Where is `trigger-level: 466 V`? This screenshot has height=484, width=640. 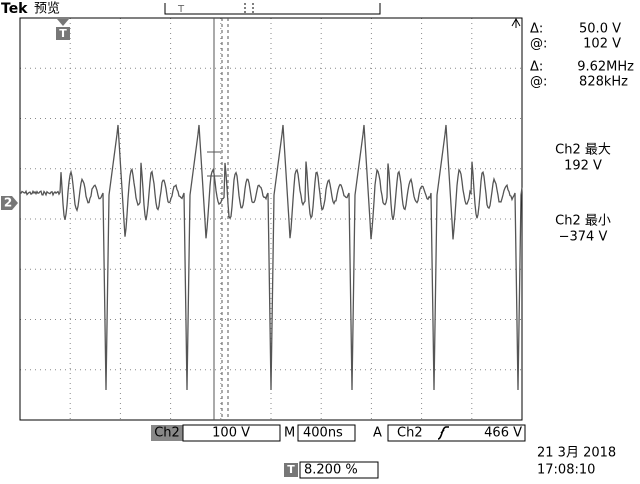 trigger-level: 466 V is located at coordinates (503, 433).